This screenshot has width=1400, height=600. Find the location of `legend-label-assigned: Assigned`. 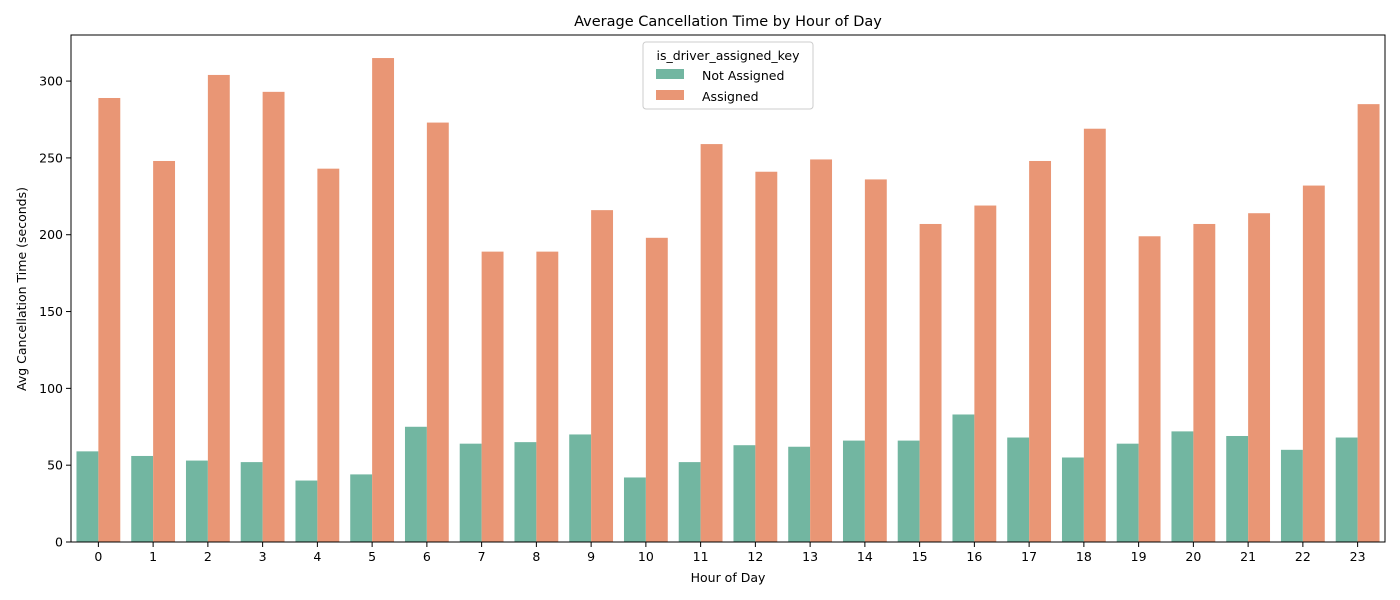

legend-label-assigned: Assigned is located at coordinates (730, 96).